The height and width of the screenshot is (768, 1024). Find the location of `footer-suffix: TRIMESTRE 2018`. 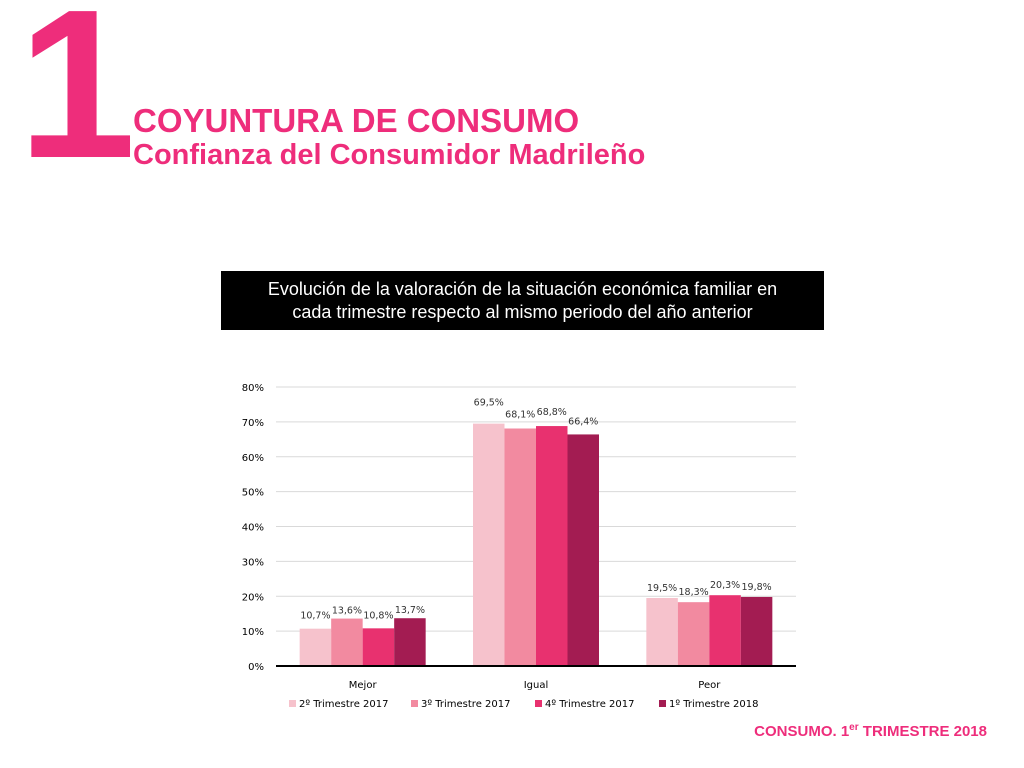

footer-suffix: TRIMESTRE 2018 is located at coordinates (922, 731).